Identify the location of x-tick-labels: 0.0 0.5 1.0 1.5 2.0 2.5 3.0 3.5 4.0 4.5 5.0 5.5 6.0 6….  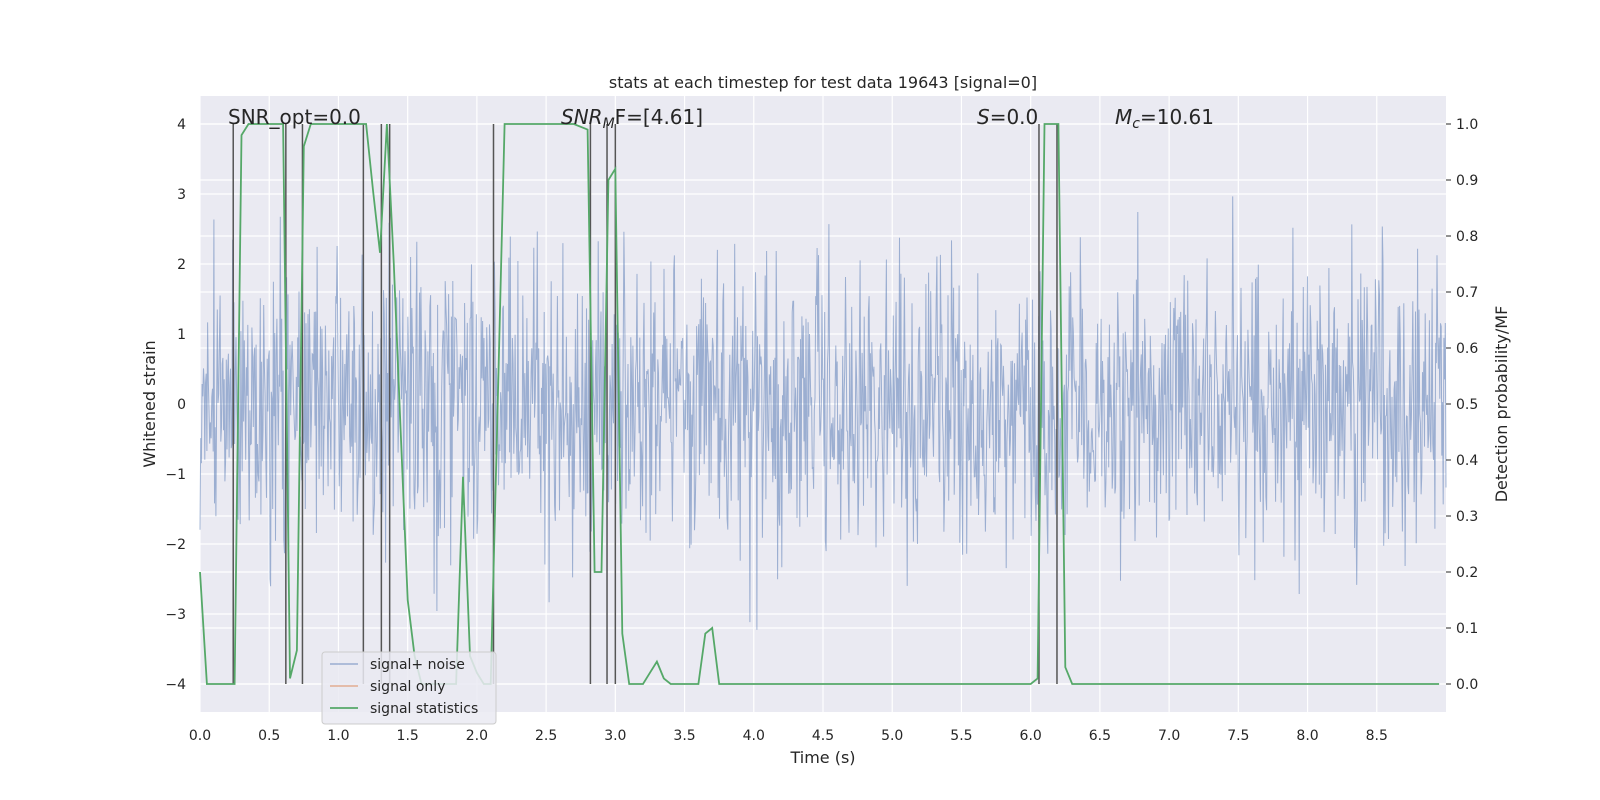
(788, 736).